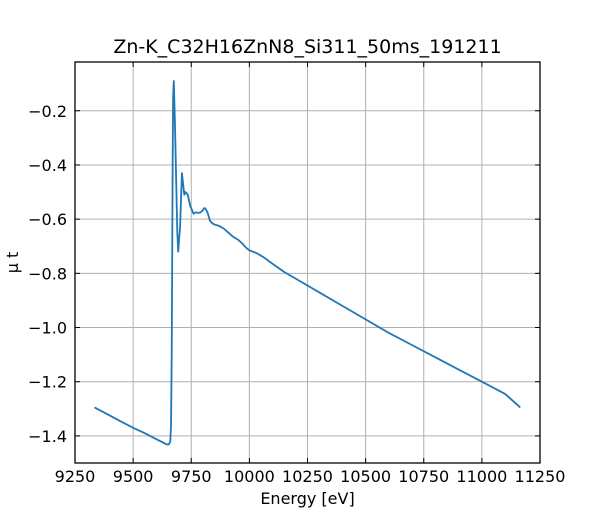 This screenshot has width=600, height=520. Describe the element at coordinates (307, 498) in the screenshot. I see `x-axis-label: Energy [eV]` at that location.